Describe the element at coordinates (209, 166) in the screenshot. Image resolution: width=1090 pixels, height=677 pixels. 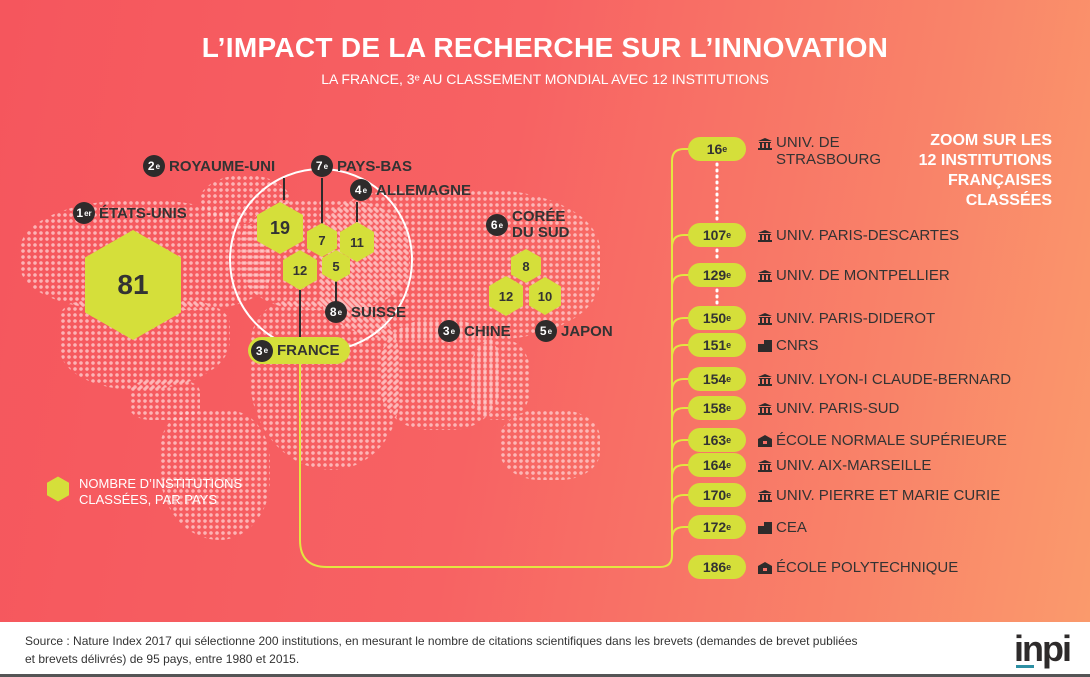
I see `label-uk: 2 e ROYAUME-UNI` at that location.